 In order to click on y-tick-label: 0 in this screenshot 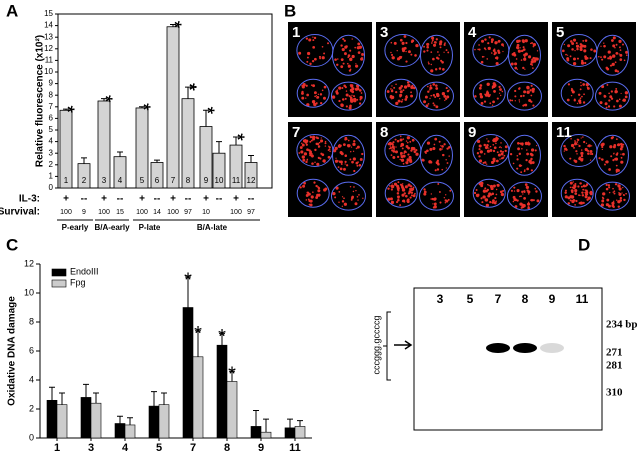, I will do `click(51, 187)`.